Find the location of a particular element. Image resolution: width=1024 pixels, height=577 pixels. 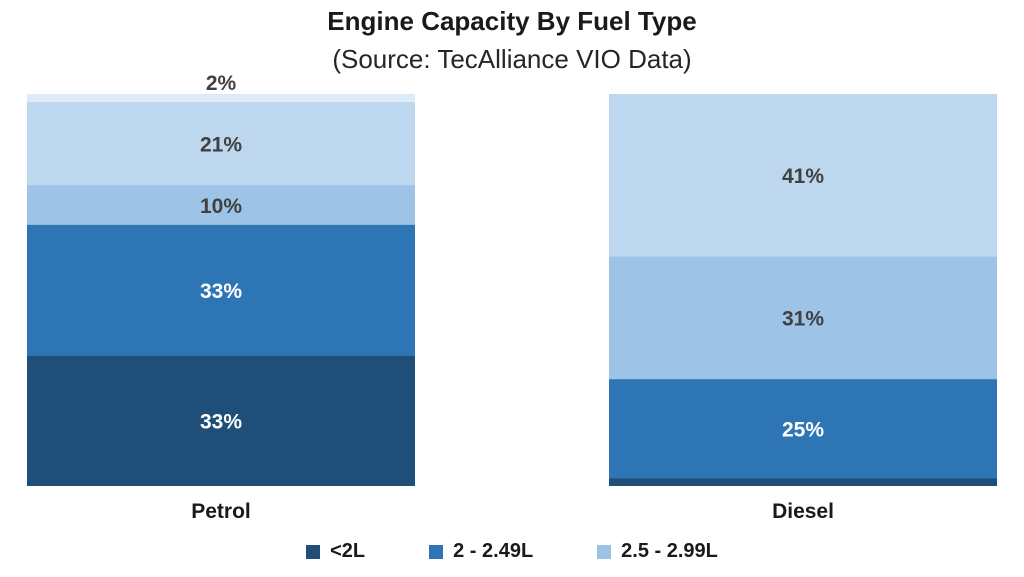

data-label-petrol-0: 33% is located at coordinates (221, 422).